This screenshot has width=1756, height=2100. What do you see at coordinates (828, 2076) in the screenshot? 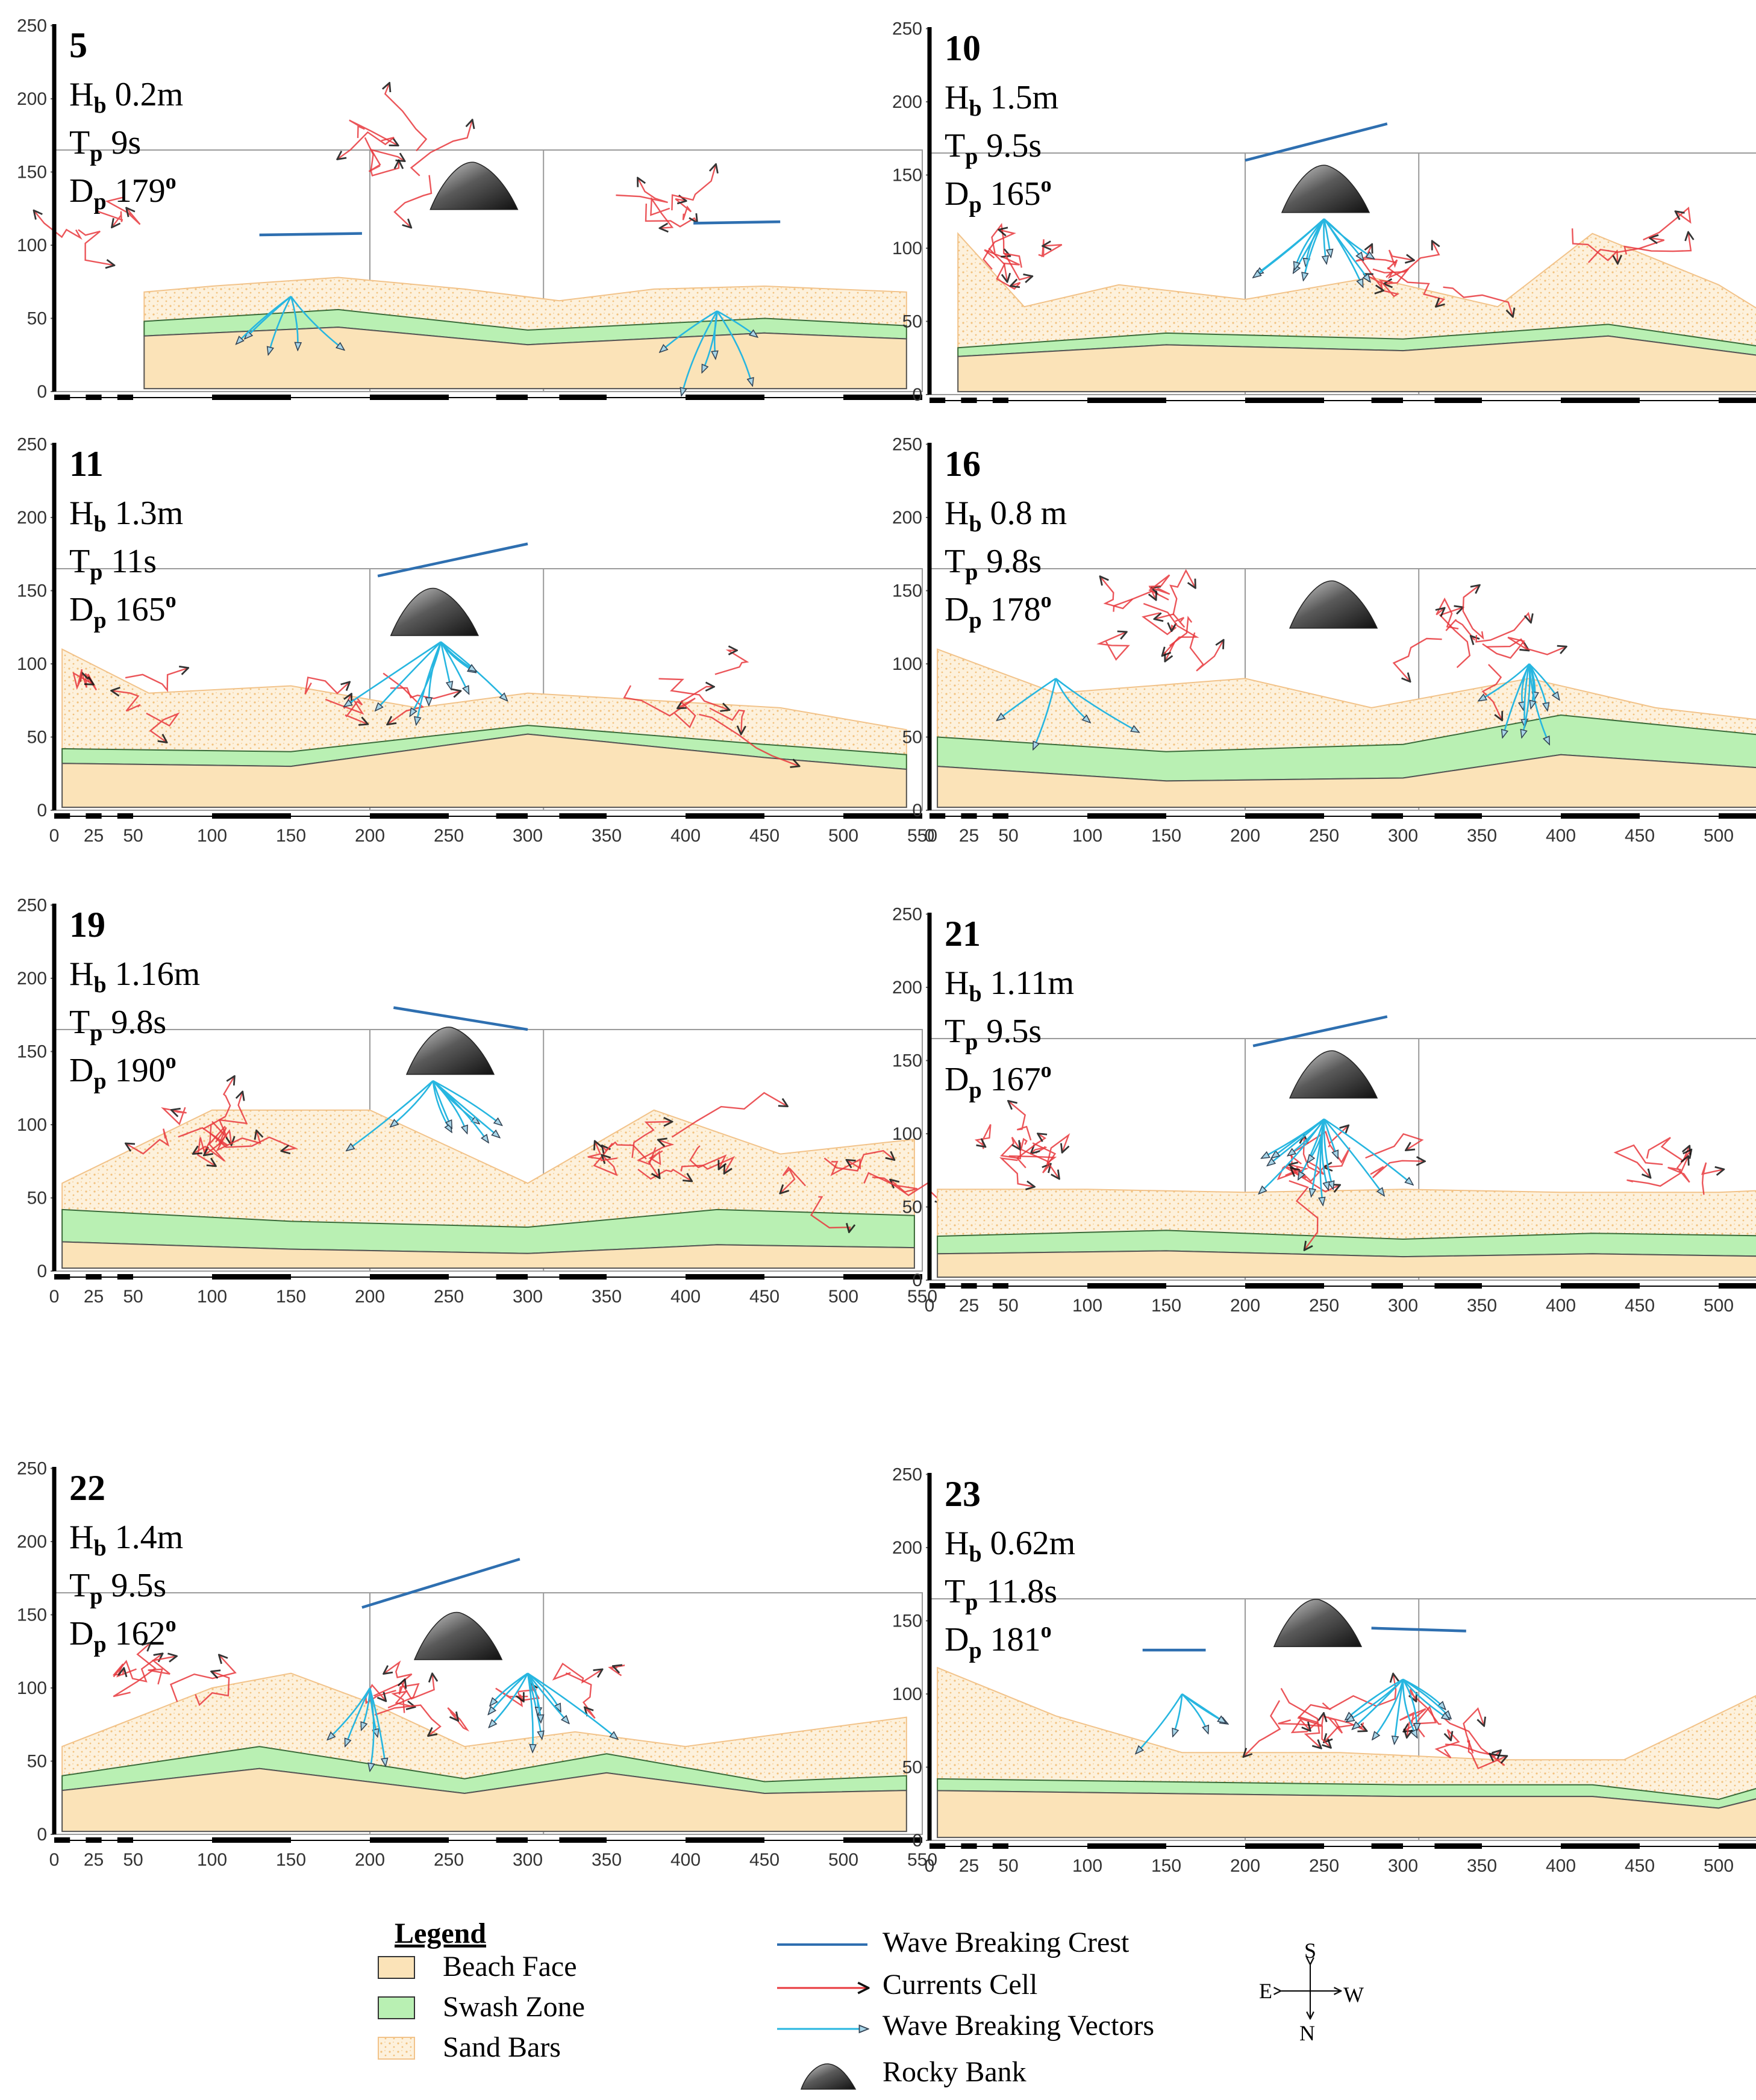
I see `legend-rocky-bank-icon` at bounding box center [828, 2076].